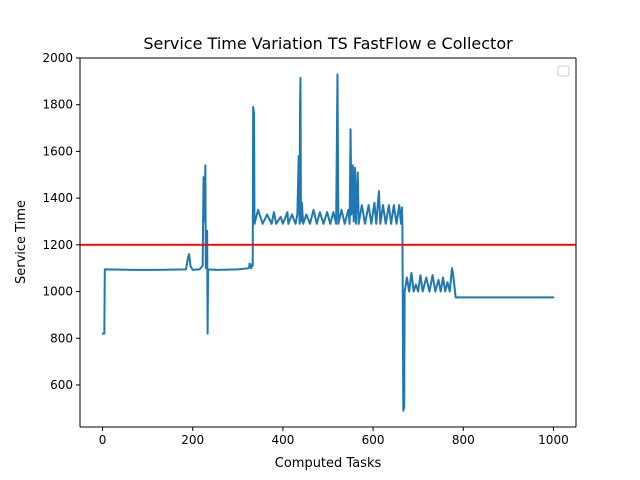 The height and width of the screenshot is (480, 640). I want to click on y-tick-label: 1600, so click(57, 151).